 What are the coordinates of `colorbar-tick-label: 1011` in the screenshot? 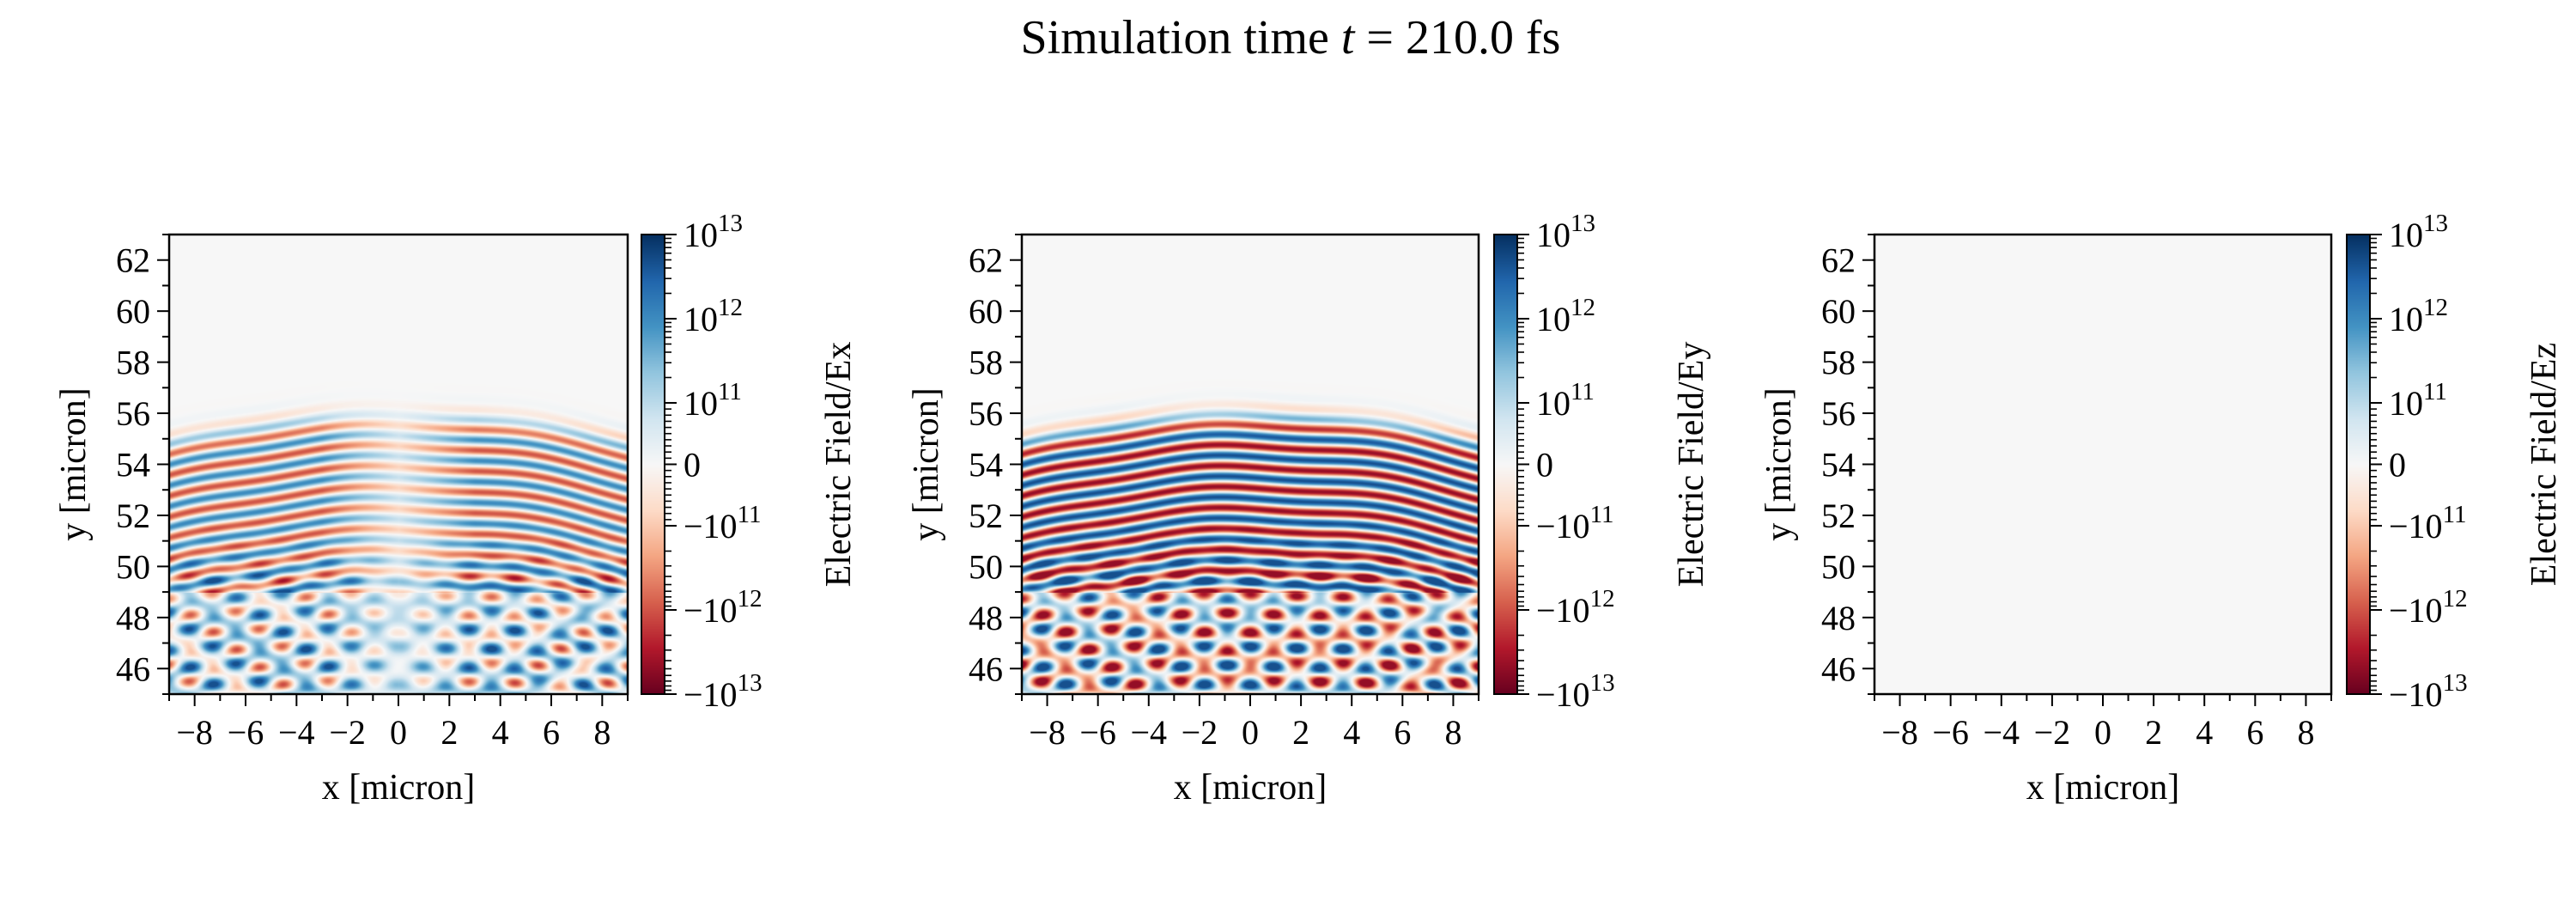 It's located at (2418, 400).